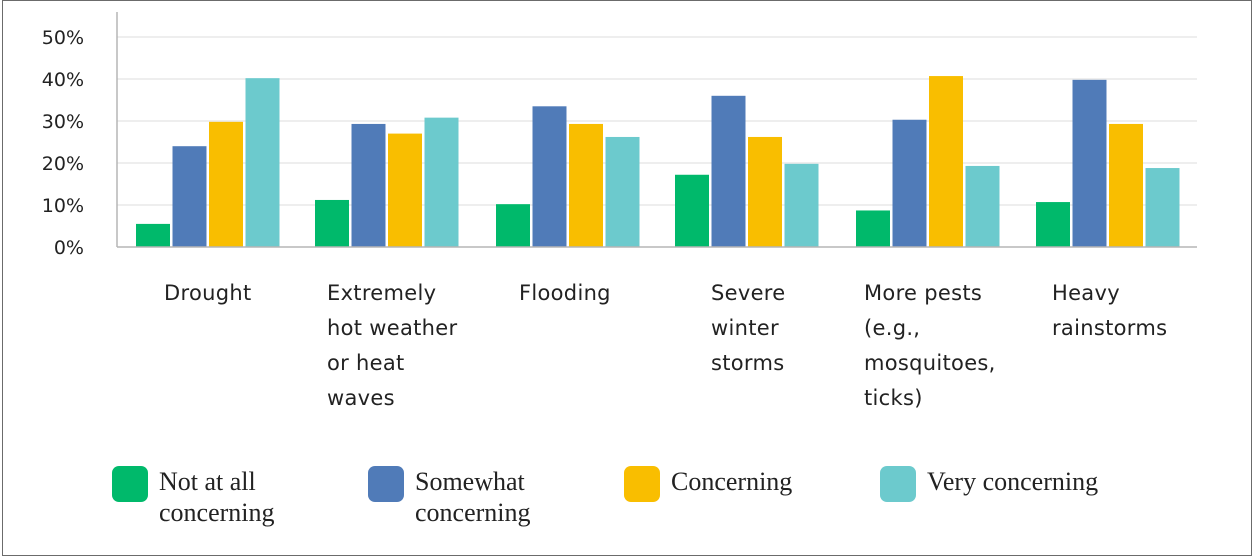 The width and height of the screenshot is (1257, 560). I want to click on legend-item: Somewhat concerning, so click(449, 497).